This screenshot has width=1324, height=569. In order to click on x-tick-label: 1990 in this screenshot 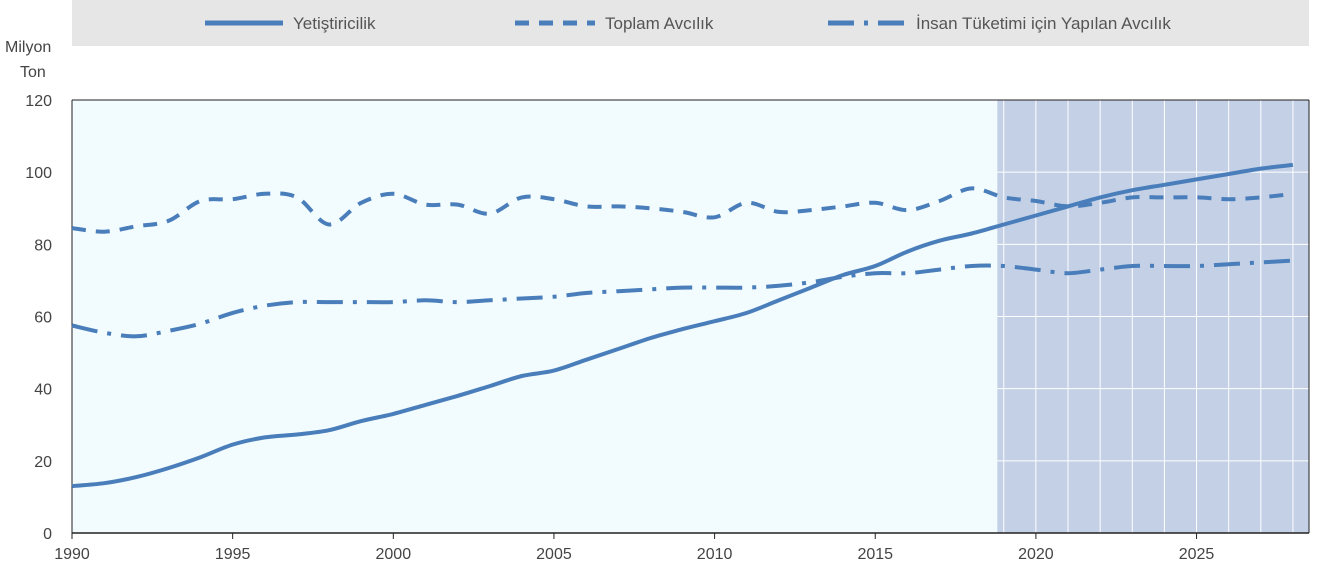, I will do `click(72, 554)`.